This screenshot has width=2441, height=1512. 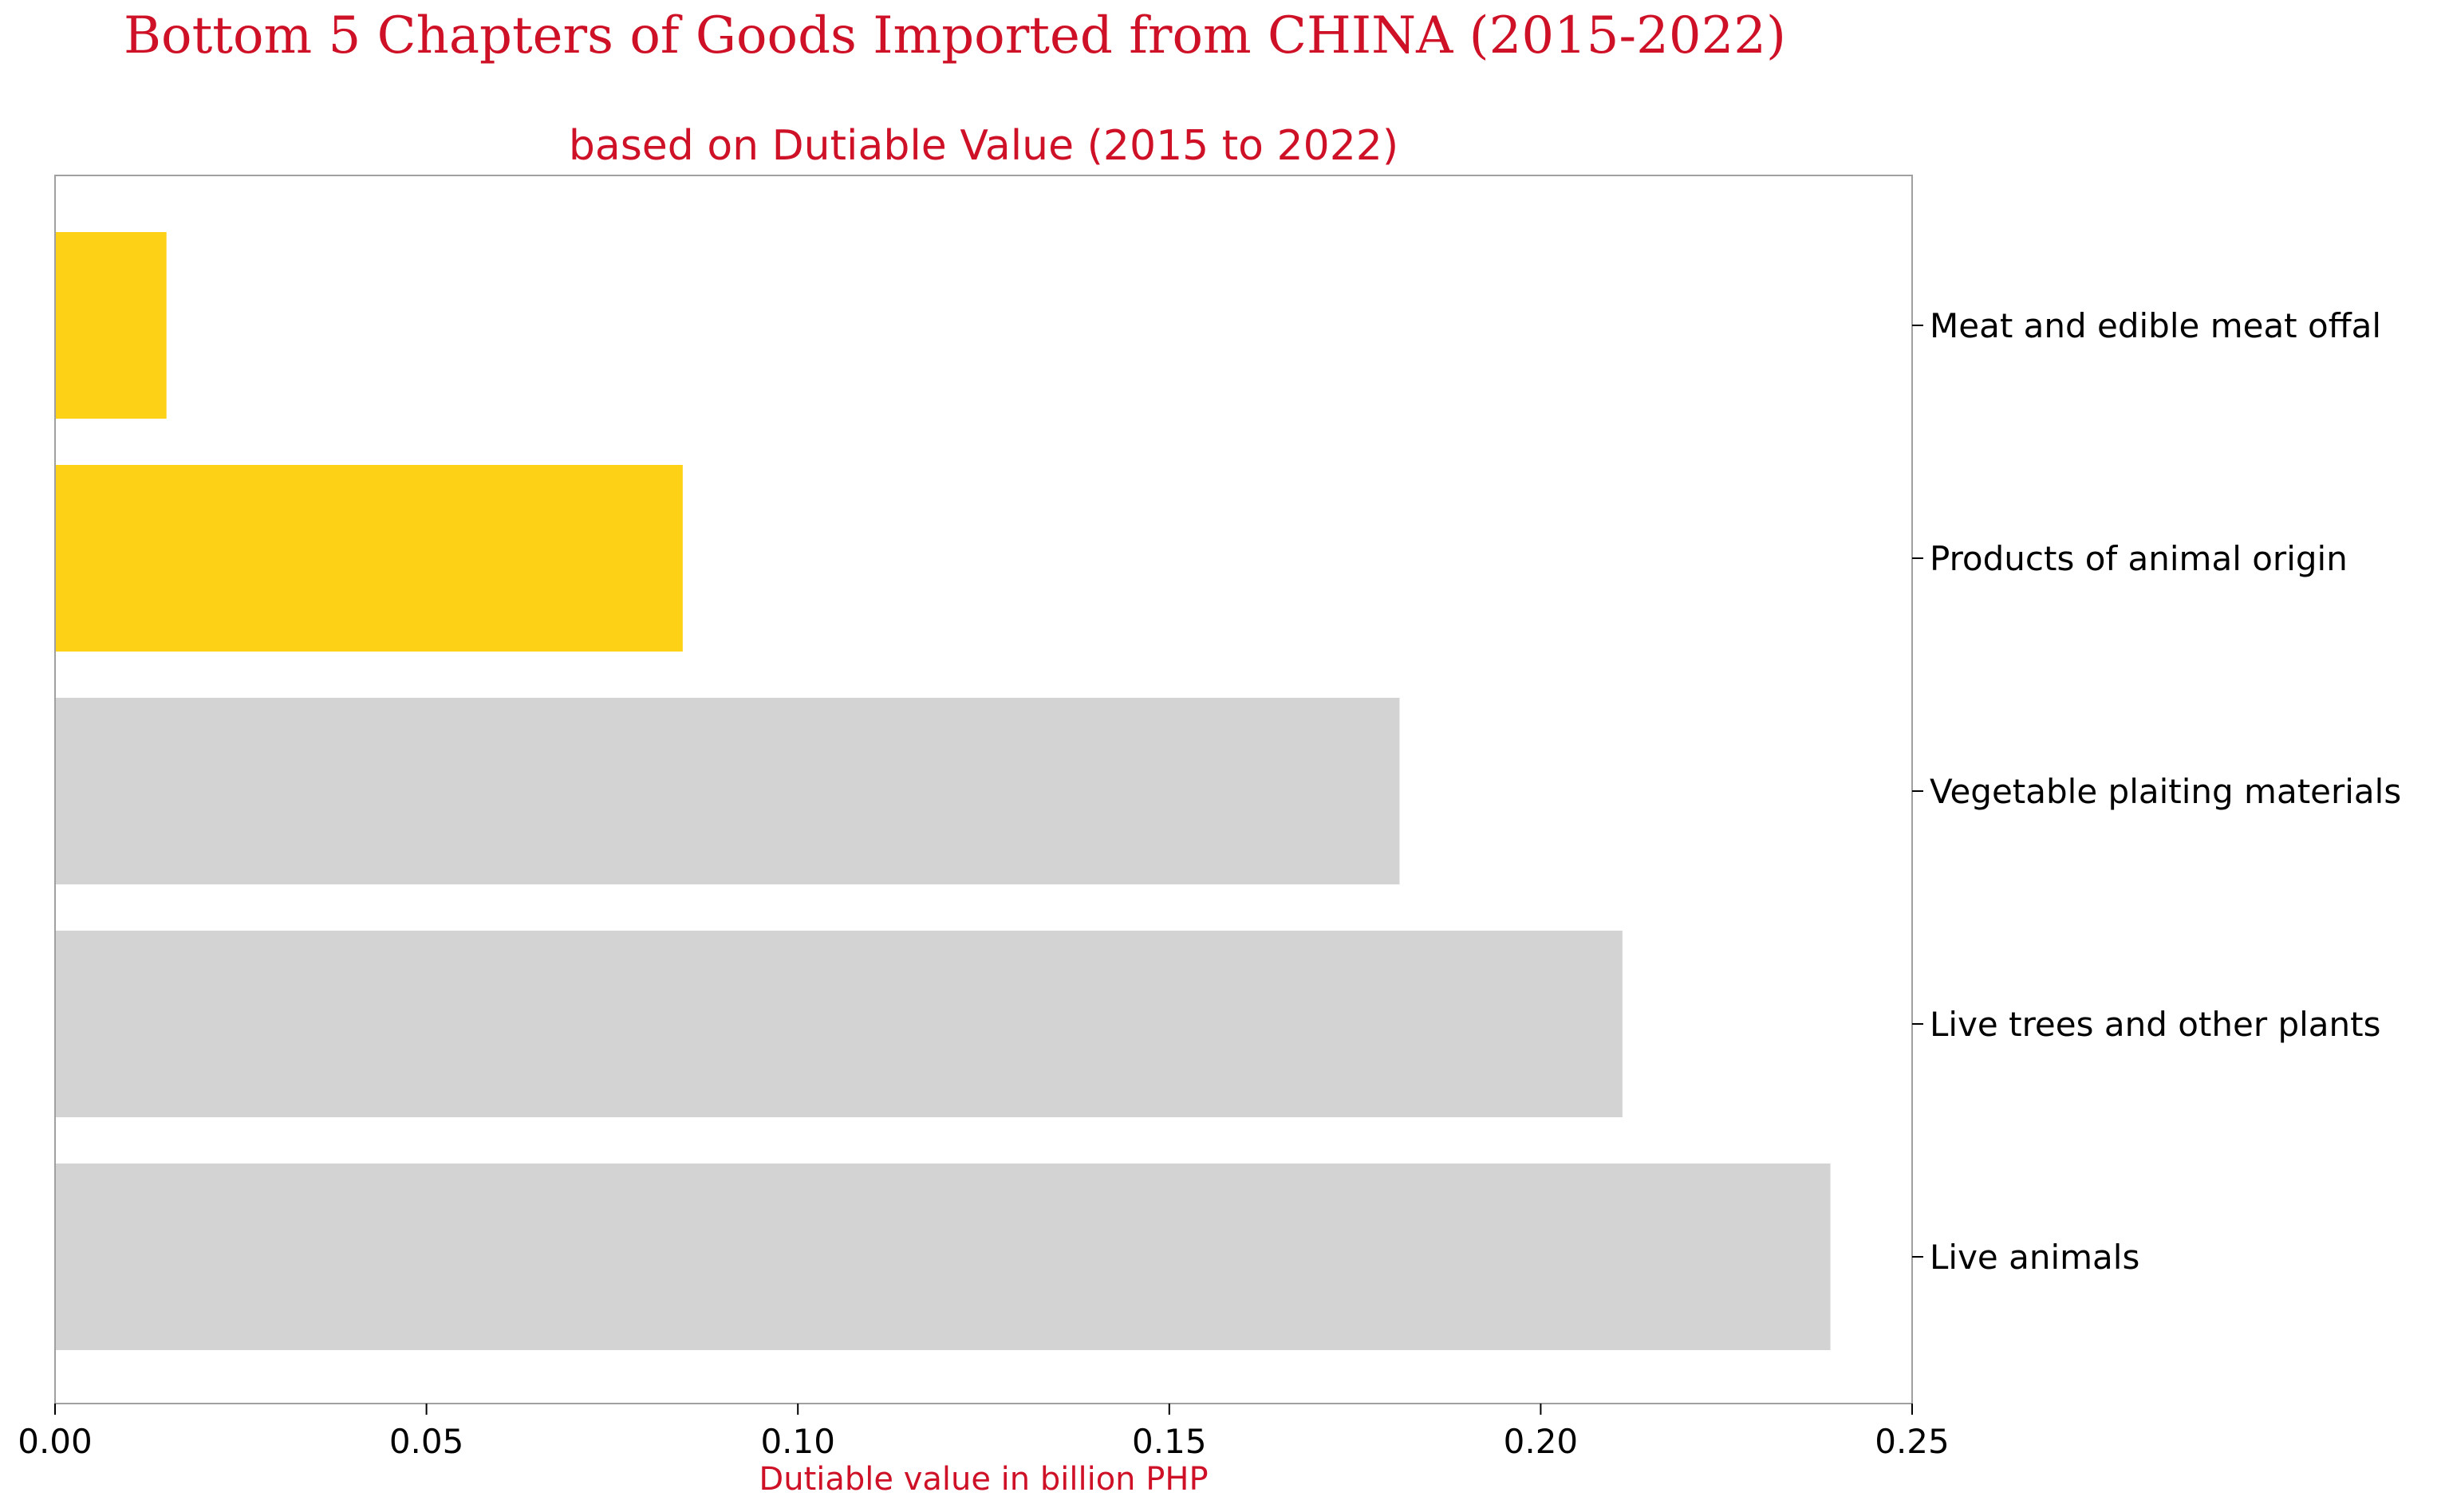 What do you see at coordinates (2155, 325) in the screenshot?
I see `y-tick-label: Meat and edible meat offal` at bounding box center [2155, 325].